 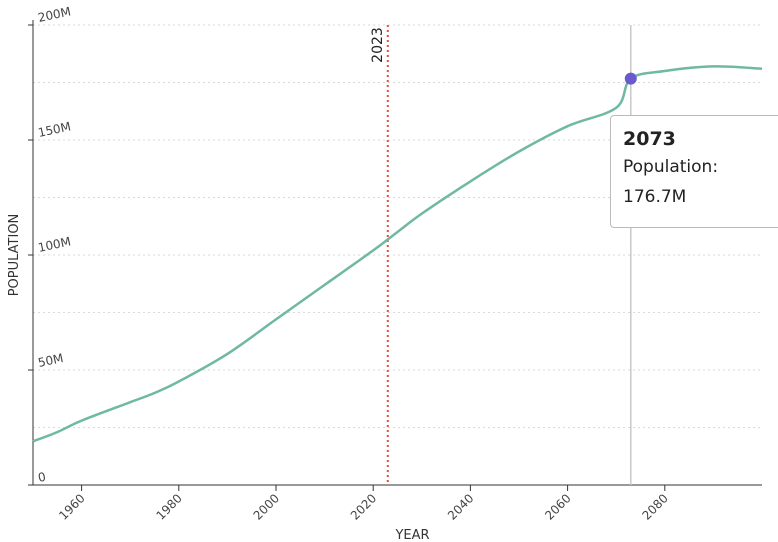 What do you see at coordinates (671, 167) in the screenshot?
I see `tooltip-label: Population:` at bounding box center [671, 167].